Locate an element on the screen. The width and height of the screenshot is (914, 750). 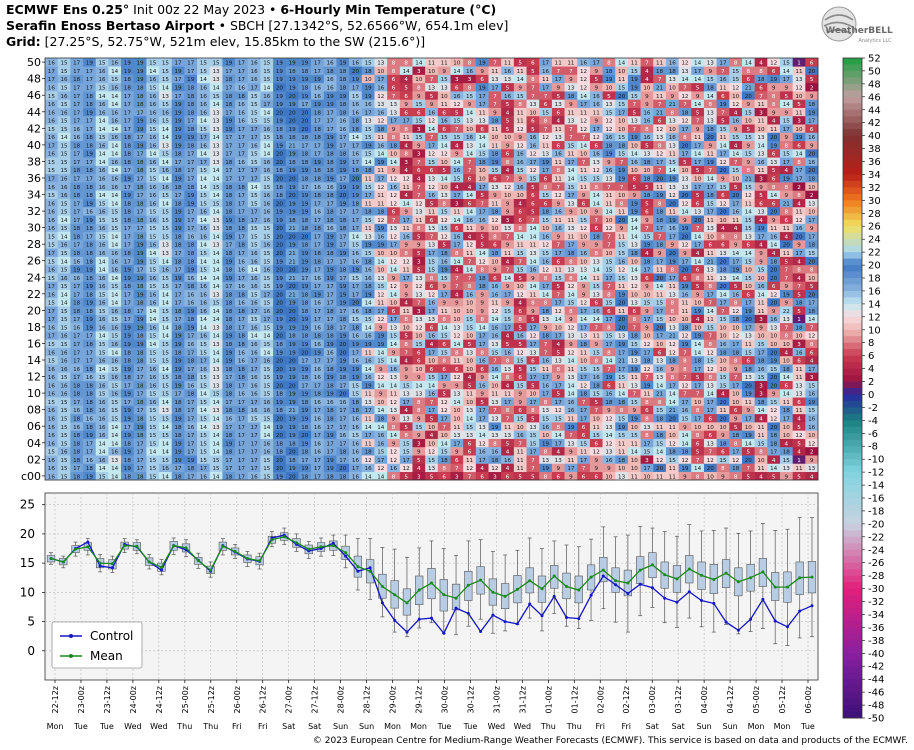
variable-label: 6-Hourly Min Temperature (°C) is located at coordinates (388, 9).